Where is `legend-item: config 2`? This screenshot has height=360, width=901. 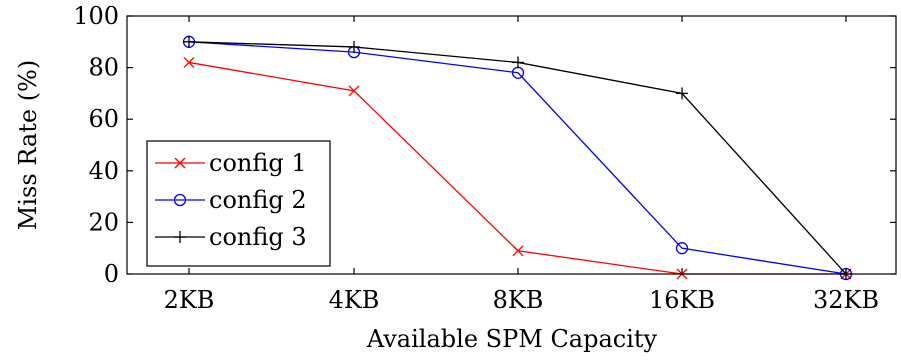
legend-item: config 2 is located at coordinates (231, 200).